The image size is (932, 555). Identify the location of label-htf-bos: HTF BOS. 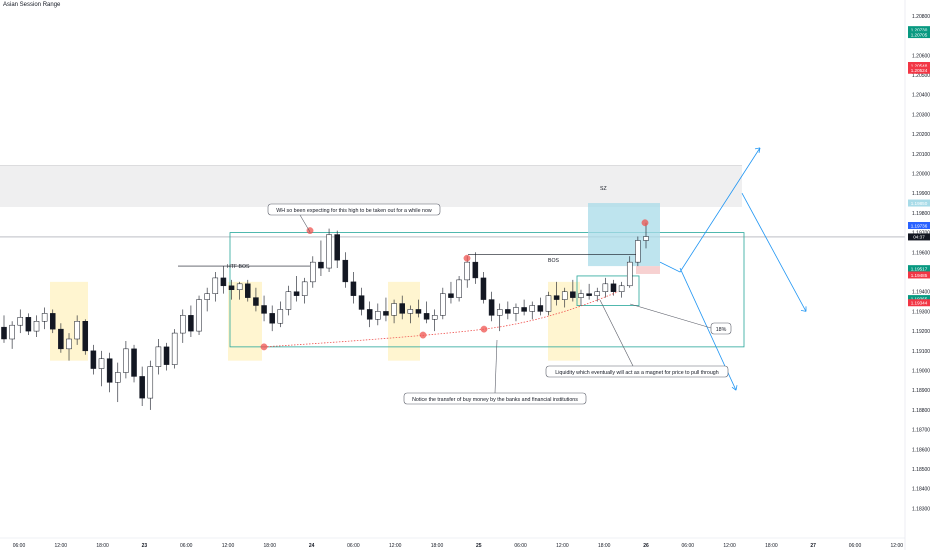
(238, 267).